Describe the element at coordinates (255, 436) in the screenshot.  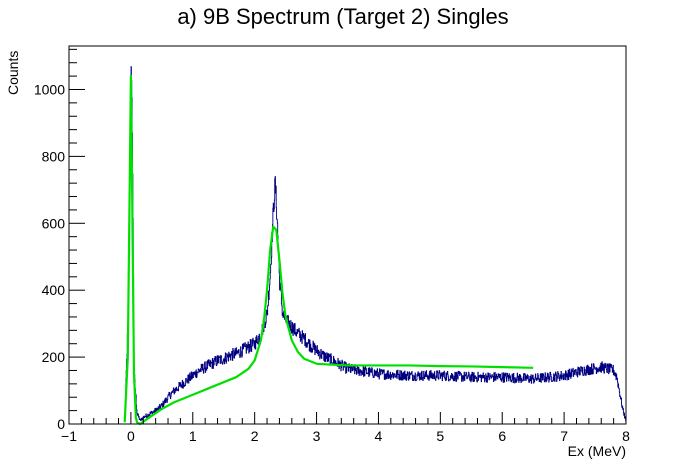
I see `x-tick-label: 2` at that location.